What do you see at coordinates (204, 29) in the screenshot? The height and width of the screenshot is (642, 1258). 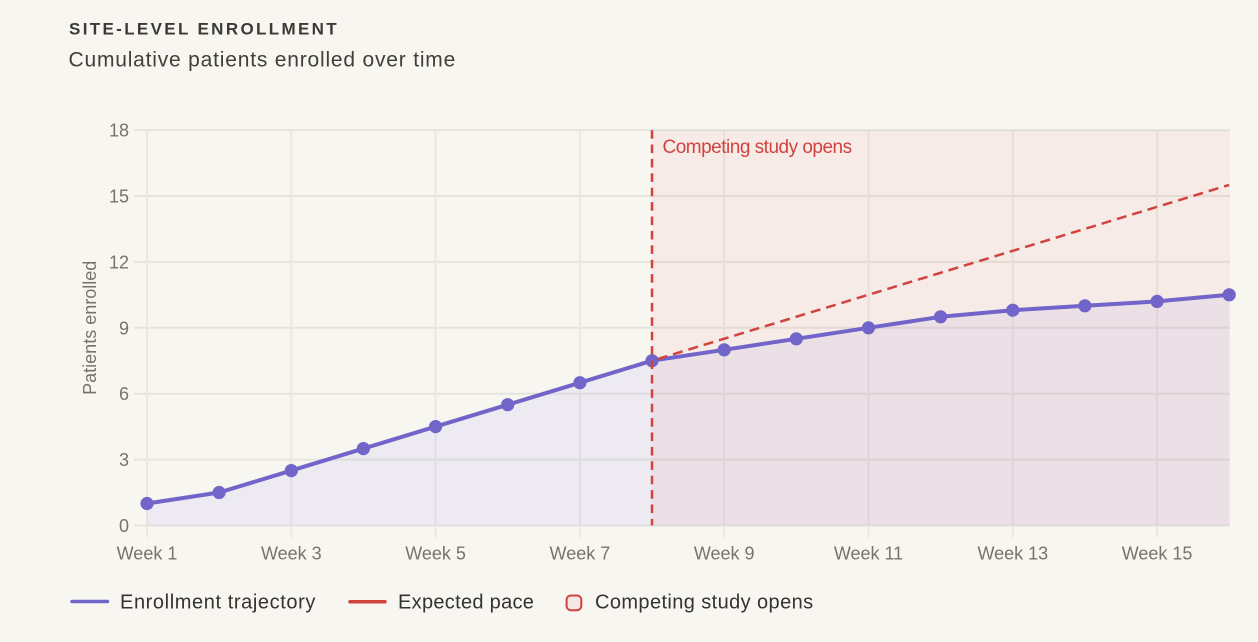 I see `svg-text: SITE-LEVEL ENROLLMENT` at bounding box center [204, 29].